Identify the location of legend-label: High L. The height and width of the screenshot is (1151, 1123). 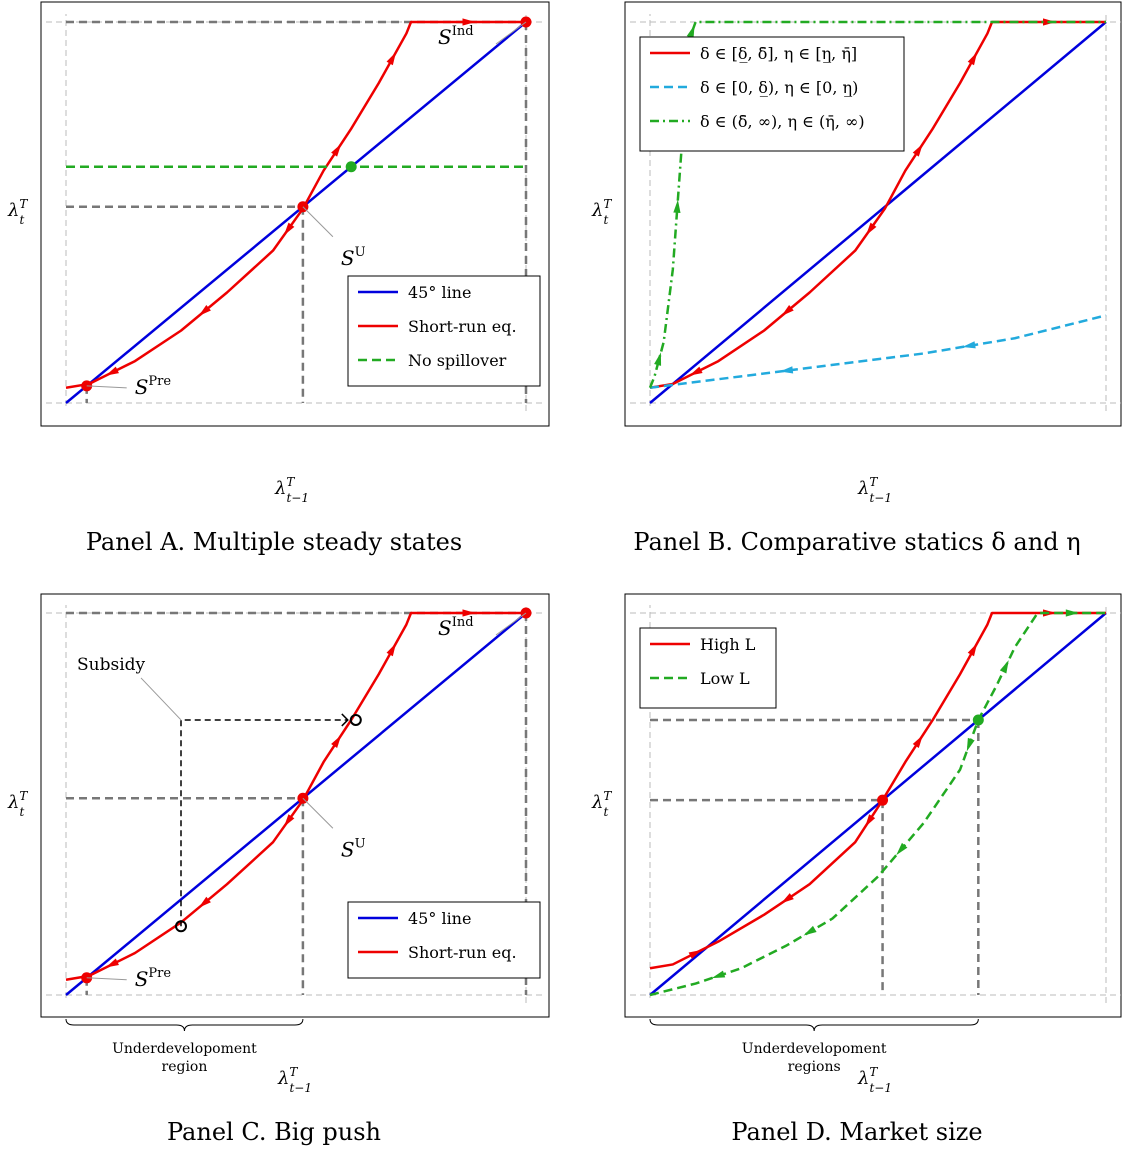
(728, 644).